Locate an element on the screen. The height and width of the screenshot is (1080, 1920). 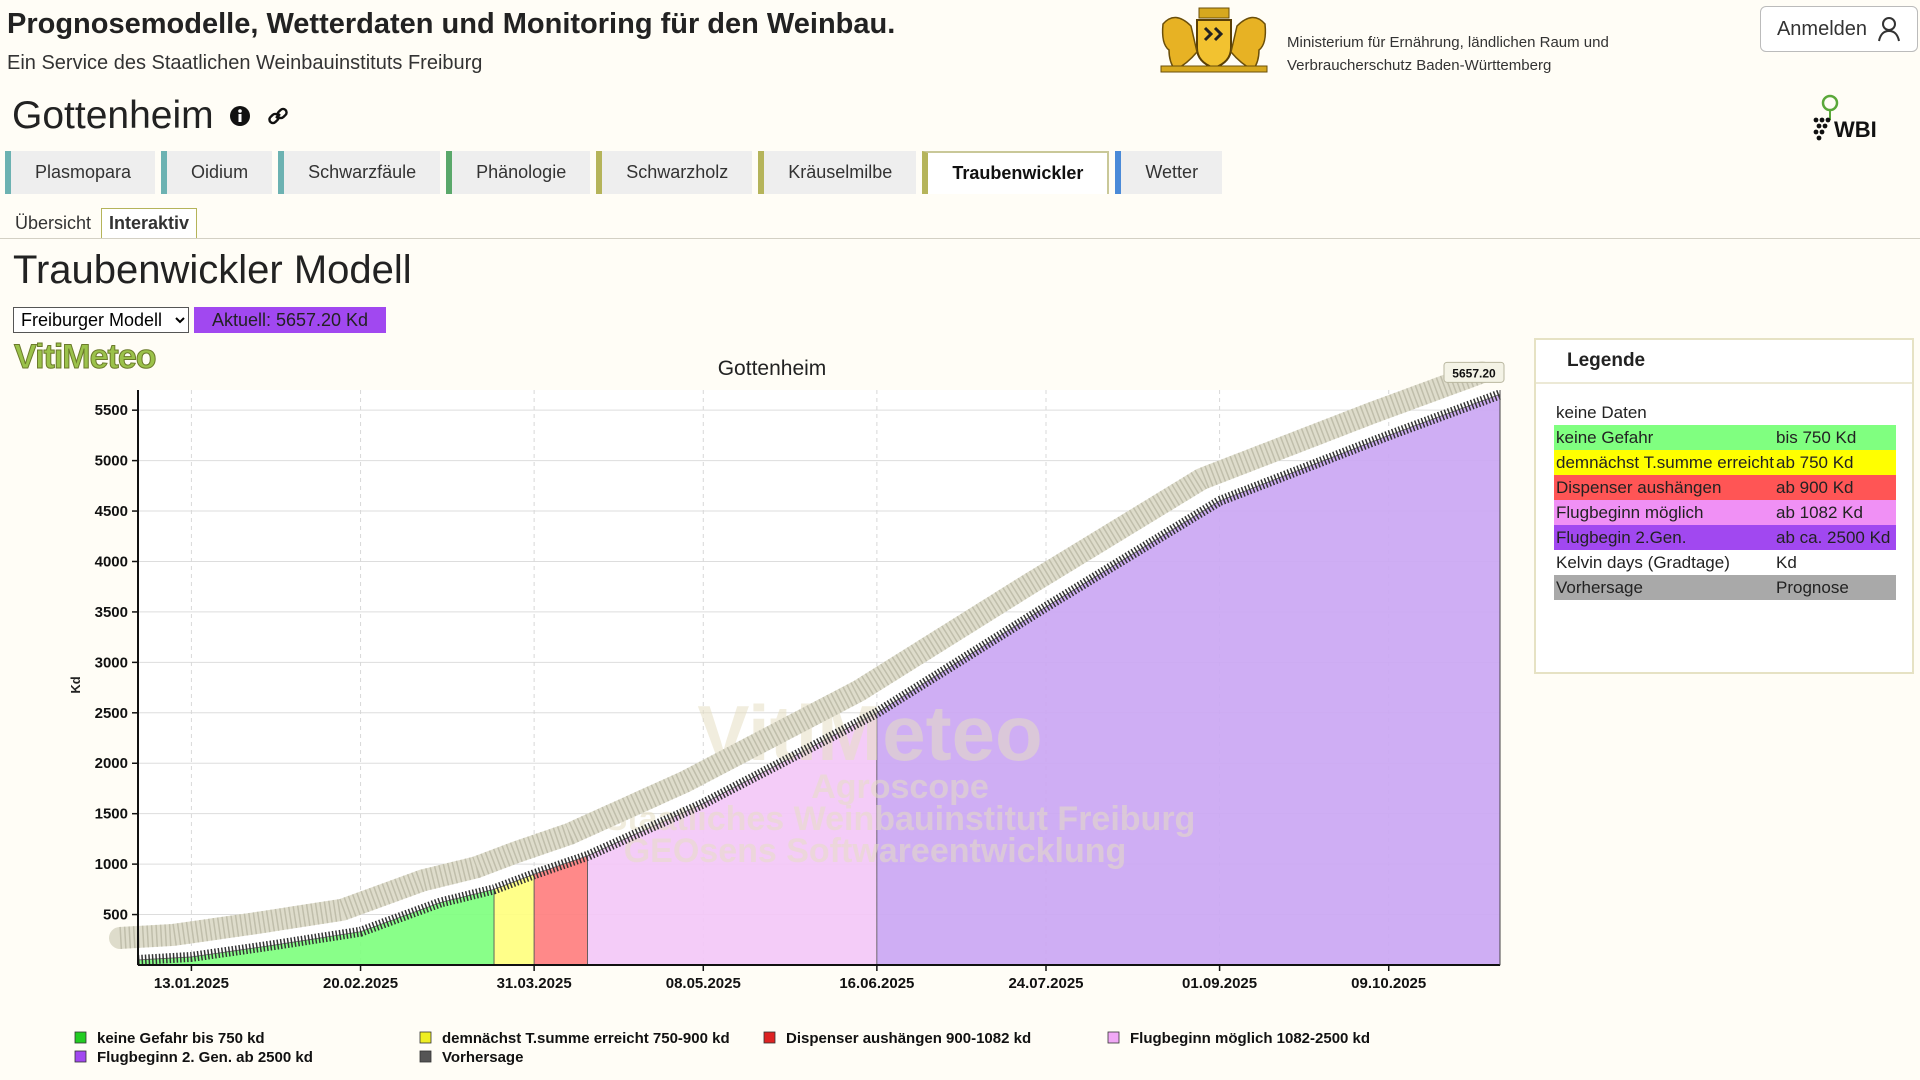
legend-row-label: keine Daten is located at coordinates (1601, 412).